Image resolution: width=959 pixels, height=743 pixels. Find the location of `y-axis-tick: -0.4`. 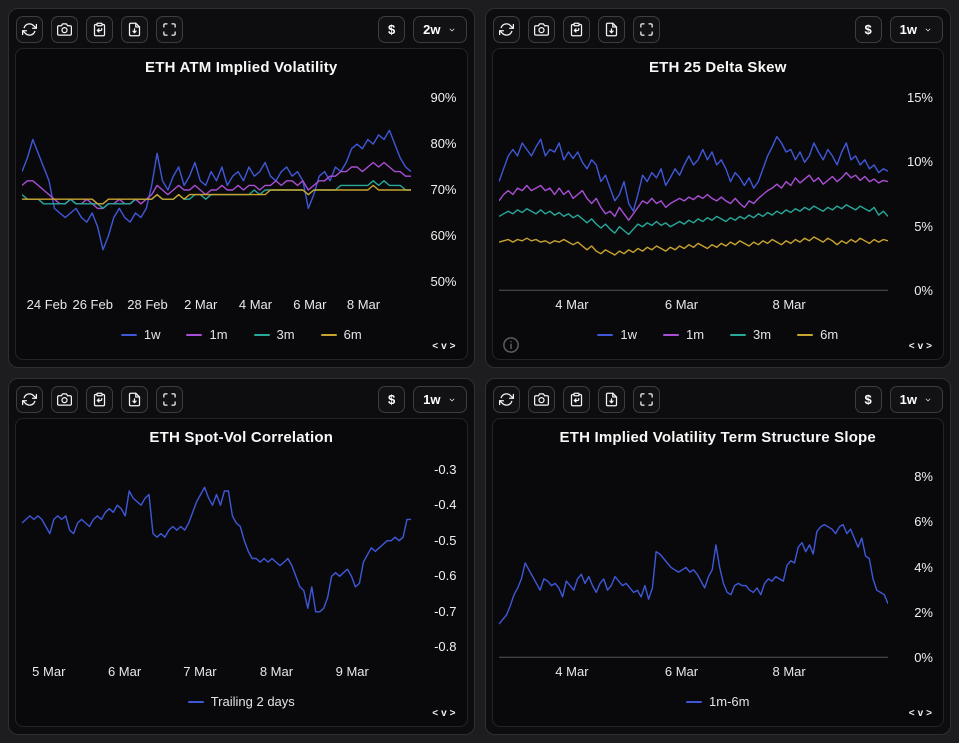

y-axis-tick: -0.4 is located at coordinates (445, 505).